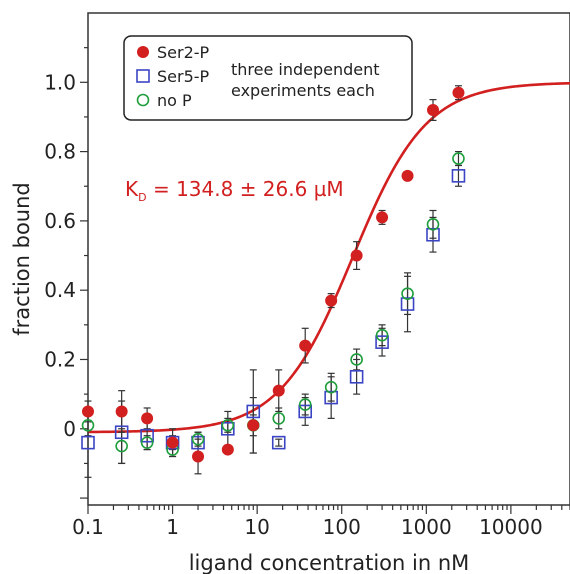 The image size is (570, 574). I want to click on y-tick-label: 0.8, so click(60, 152).